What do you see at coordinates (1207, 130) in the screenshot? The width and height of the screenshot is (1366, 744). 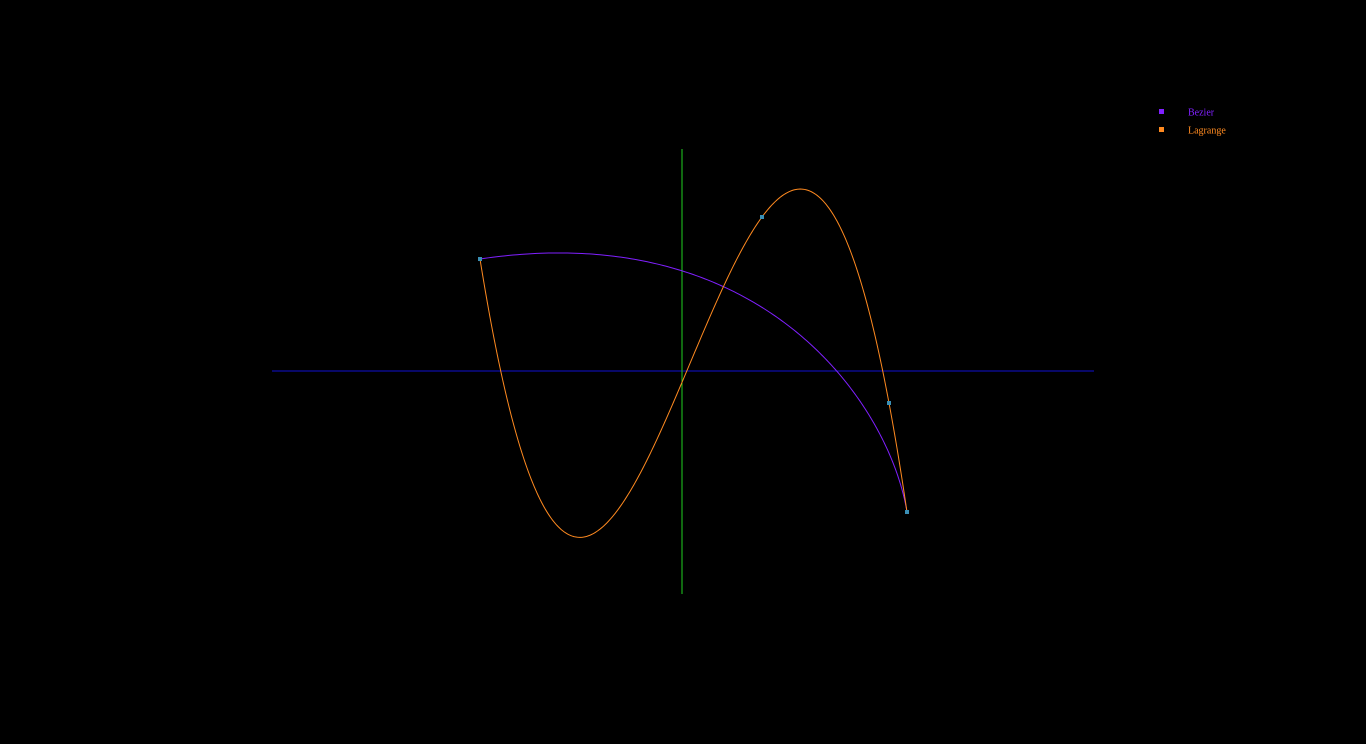 I see `legend-label: Lagrange` at bounding box center [1207, 130].